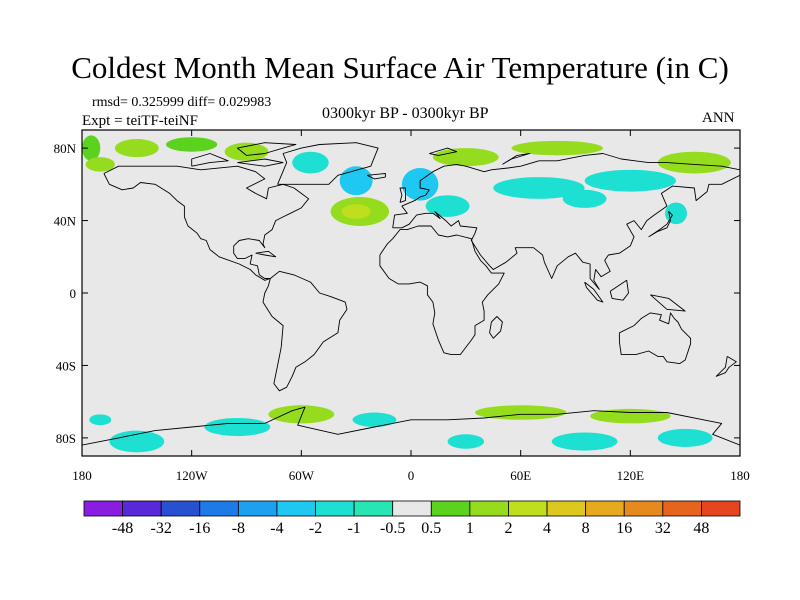 The width and height of the screenshot is (800, 600). I want to click on colorbar-label: -2, so click(315, 528).